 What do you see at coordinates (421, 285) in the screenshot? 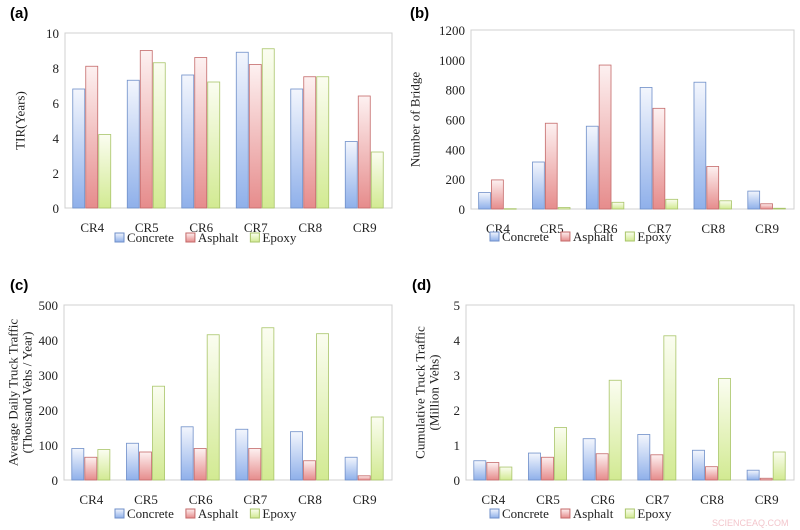
I see `panel-label: (d)` at bounding box center [421, 285].